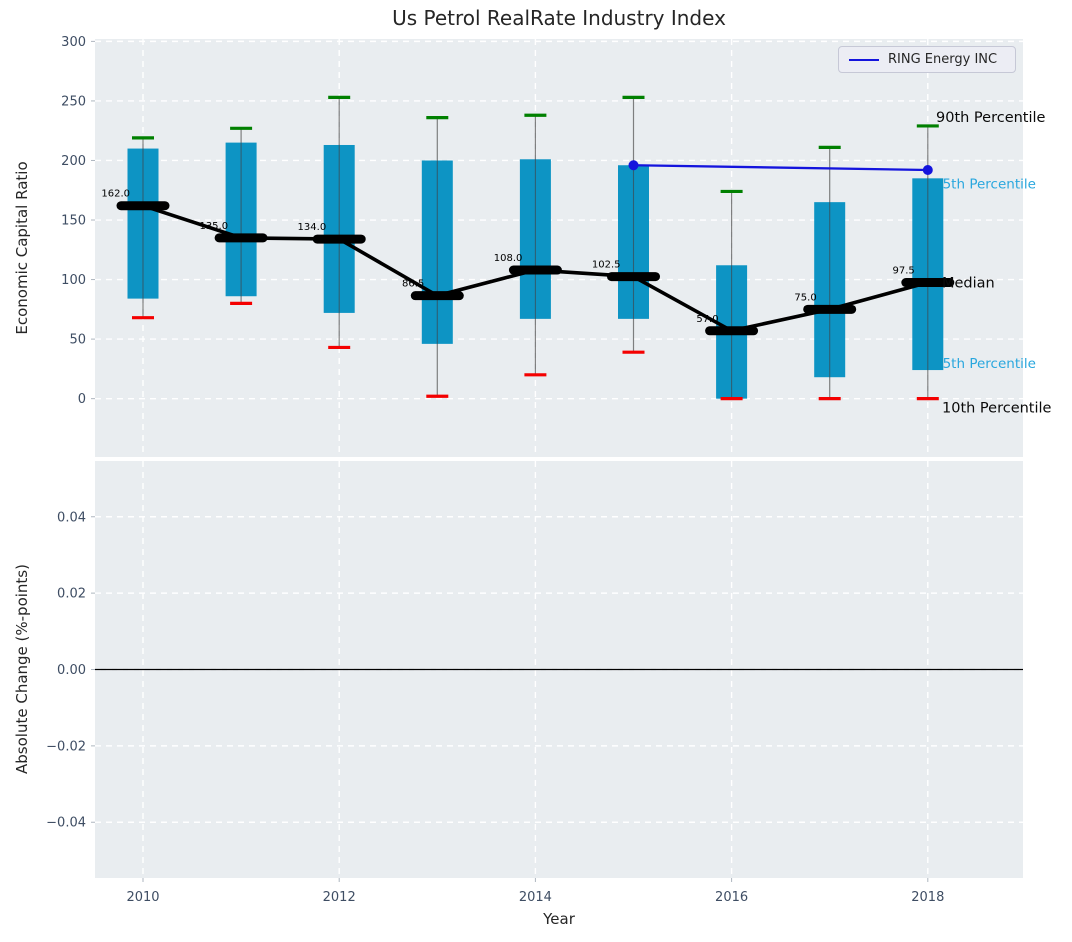  I want to click on xtick-label: 2016, so click(731, 897).